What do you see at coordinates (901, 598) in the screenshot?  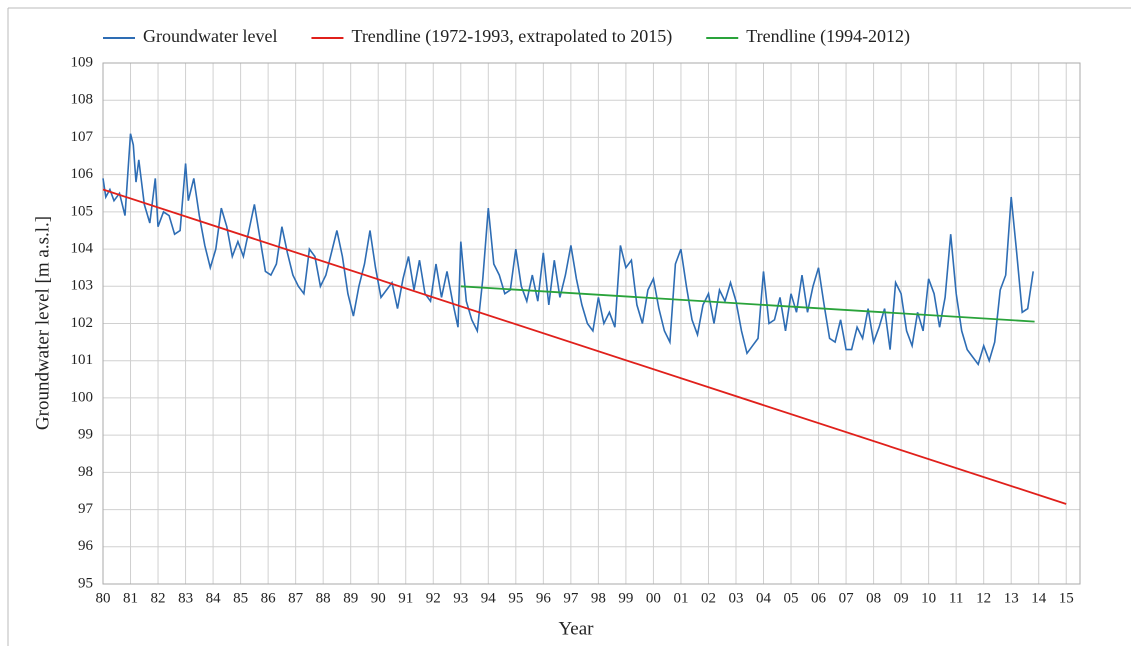 I see `x-tick-label: 09` at bounding box center [901, 598].